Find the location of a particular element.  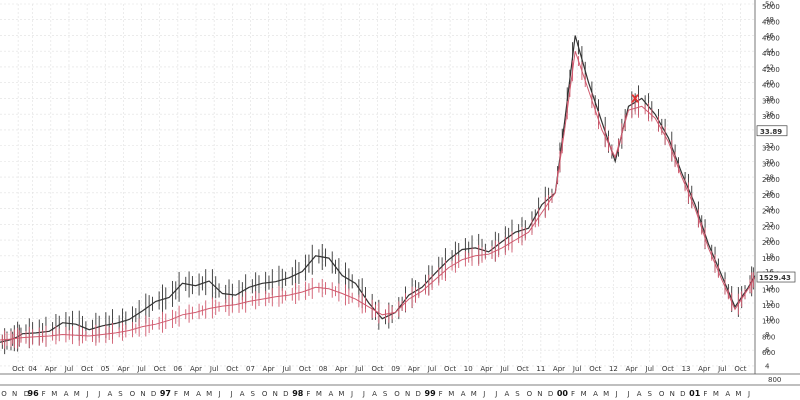

y-tick-label: 20 is located at coordinates (769, 241).